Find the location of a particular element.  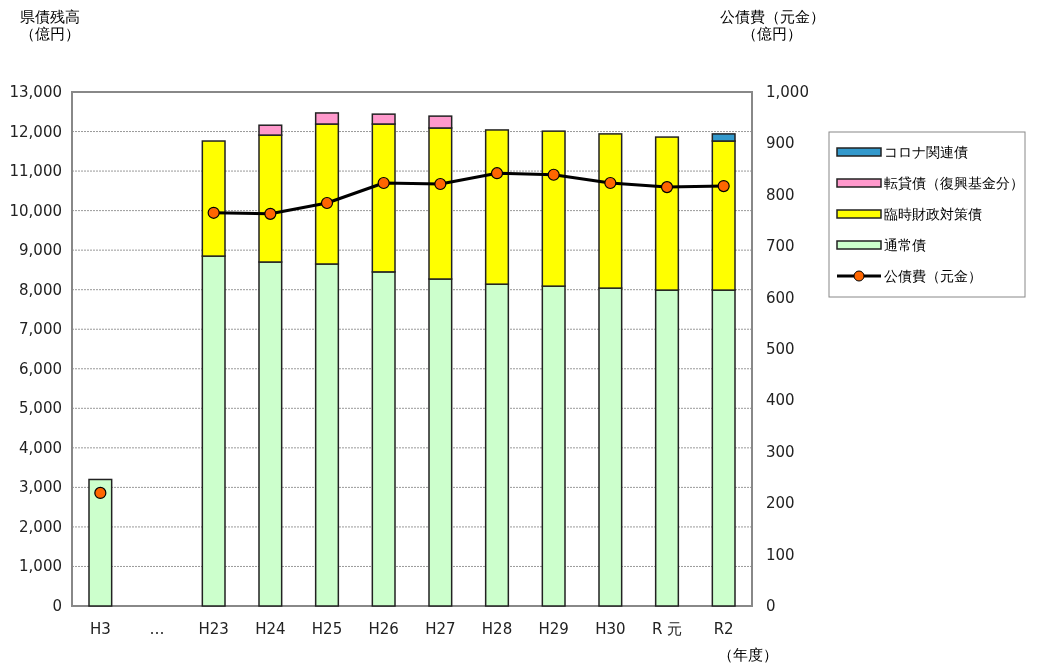

y-tick-label: 8,000 is located at coordinates (40, 289).